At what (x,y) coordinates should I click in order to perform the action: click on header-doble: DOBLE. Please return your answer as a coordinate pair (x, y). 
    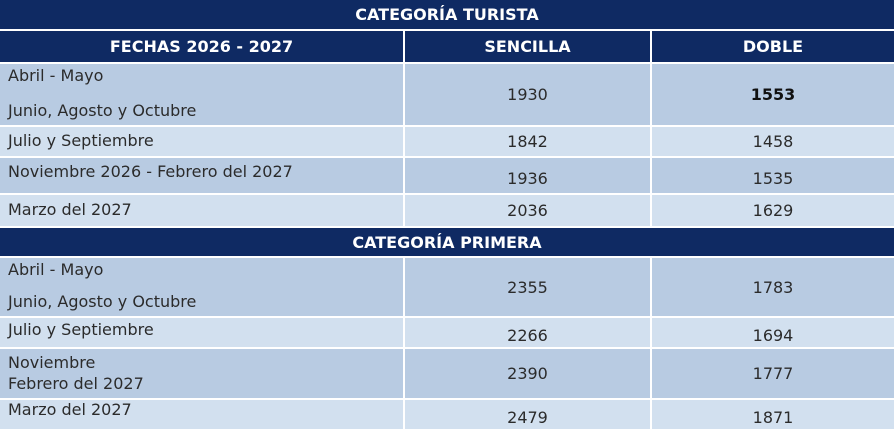
    Looking at the image, I should click on (773, 47).